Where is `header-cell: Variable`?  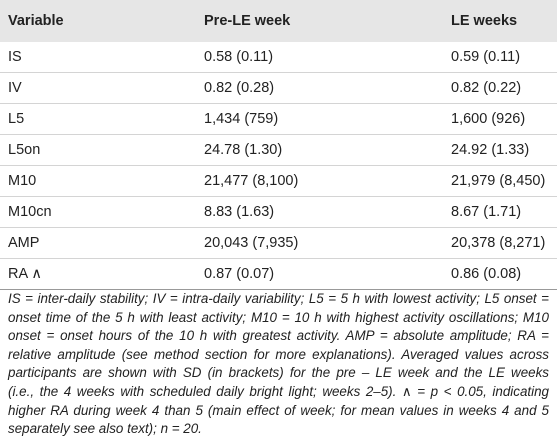 header-cell: Variable is located at coordinates (98, 21).